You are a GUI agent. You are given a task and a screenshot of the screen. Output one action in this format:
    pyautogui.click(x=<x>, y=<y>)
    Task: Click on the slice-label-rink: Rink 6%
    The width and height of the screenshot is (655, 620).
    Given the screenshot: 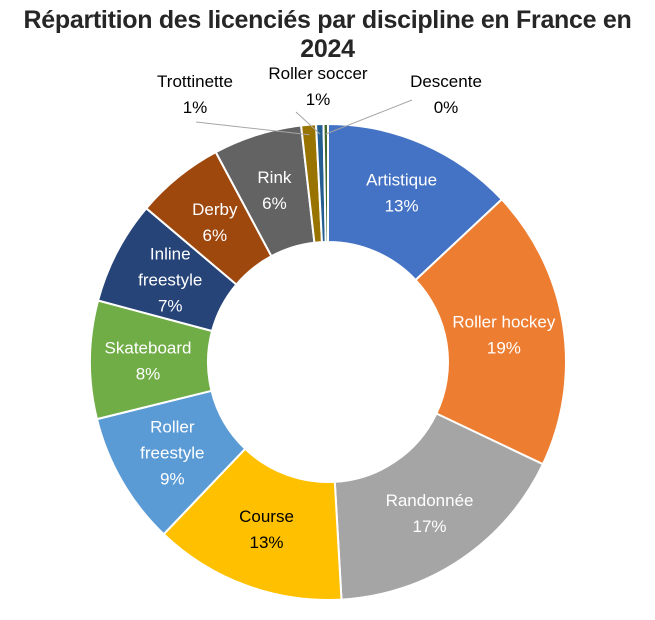 What is the action you would take?
    pyautogui.click(x=274, y=190)
    